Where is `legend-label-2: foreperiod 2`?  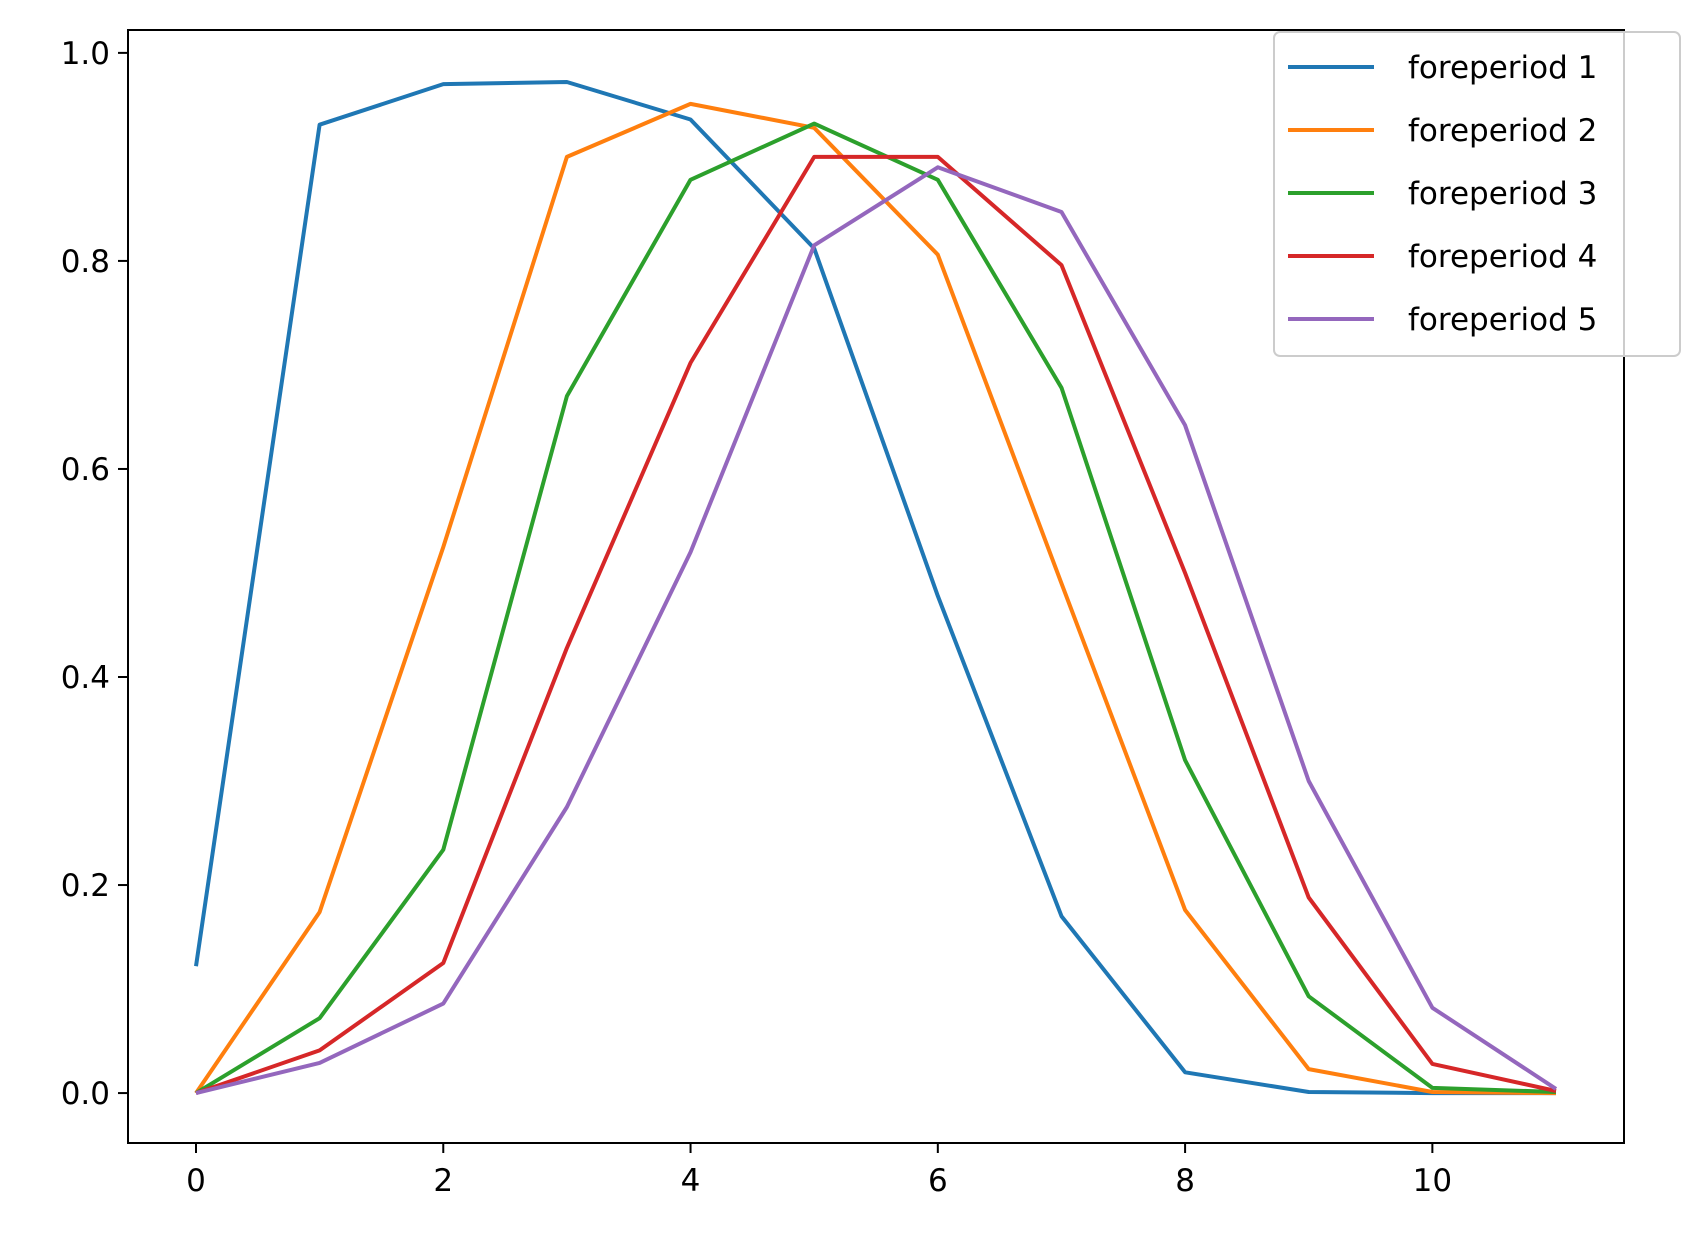 legend-label-2: foreperiod 2 is located at coordinates (1502, 131).